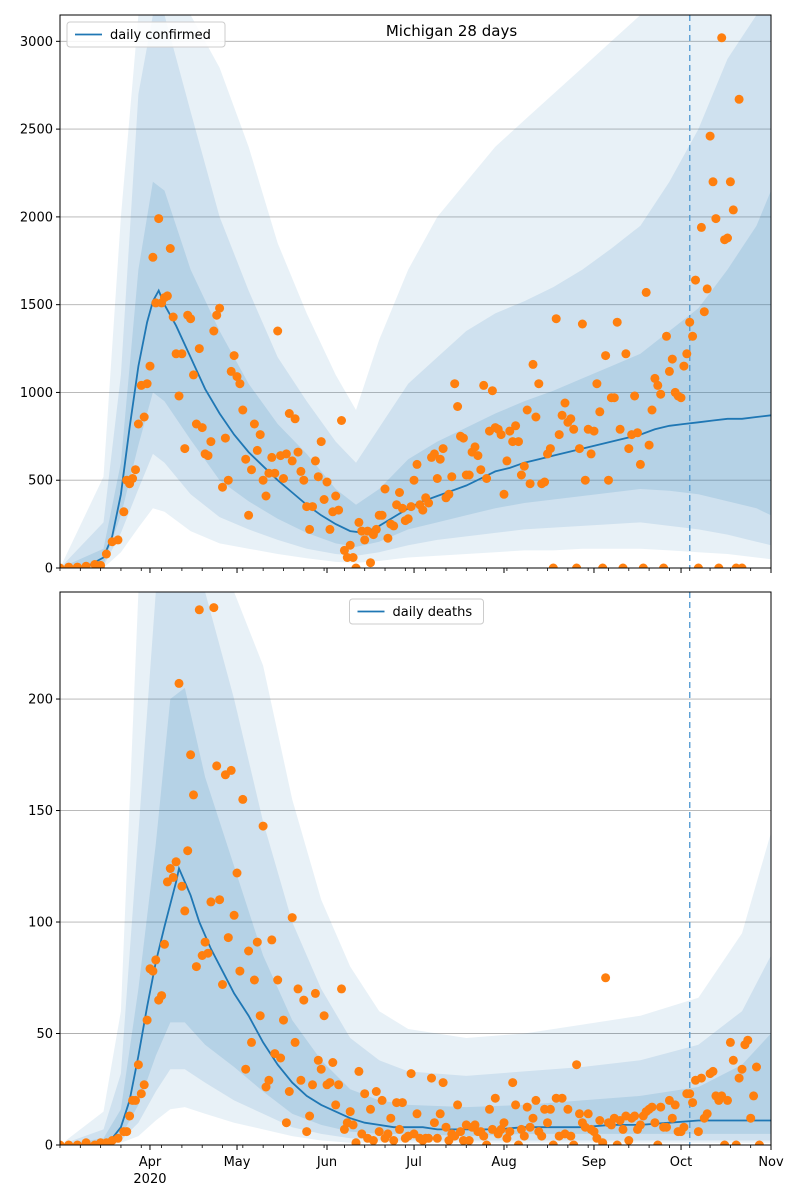 This screenshot has height=1200, width=800. Describe the element at coordinates (594, 1162) in the screenshot. I see `x-tick-label: Sep` at that location.